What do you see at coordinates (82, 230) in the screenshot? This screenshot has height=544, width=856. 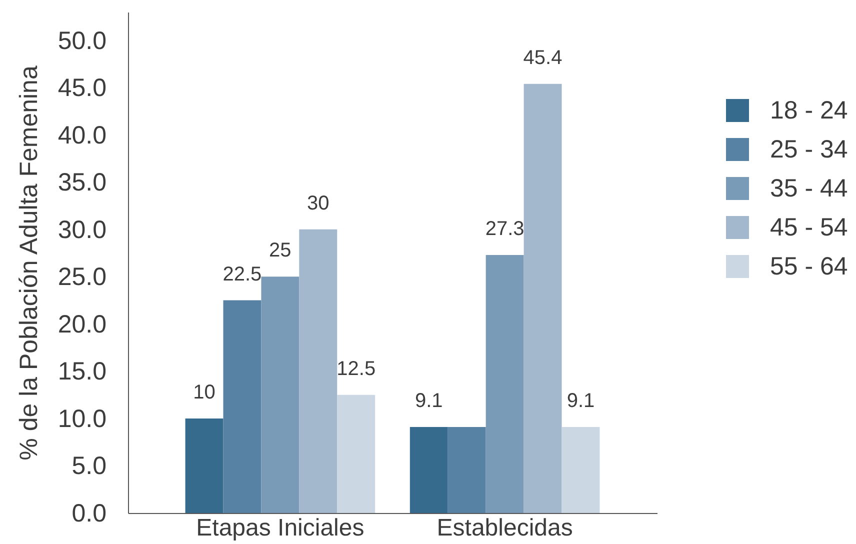 I see `y-tick-label: 30.0` at bounding box center [82, 230].